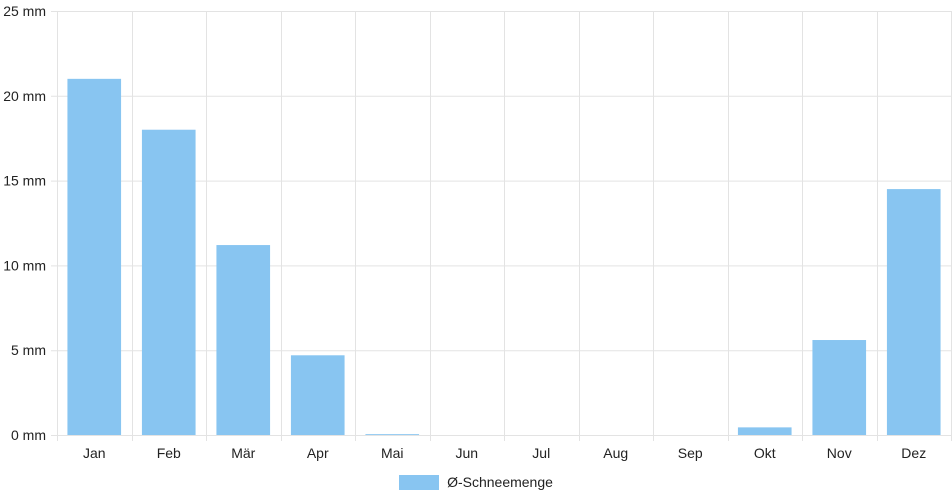  I want to click on chart-legend: Ø-Schneemenge, so click(476, 482).